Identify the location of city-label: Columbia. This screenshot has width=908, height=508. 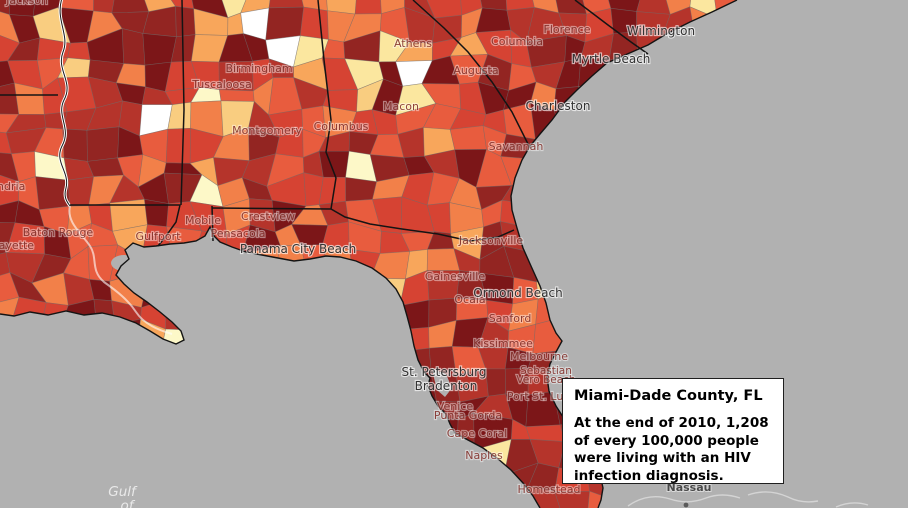
(517, 41).